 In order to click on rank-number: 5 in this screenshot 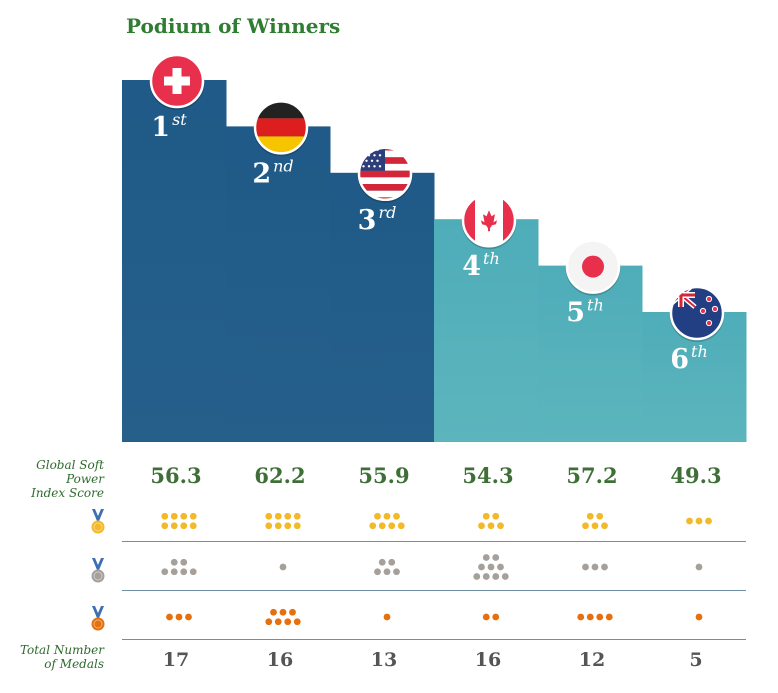, I will do `click(575, 313)`.